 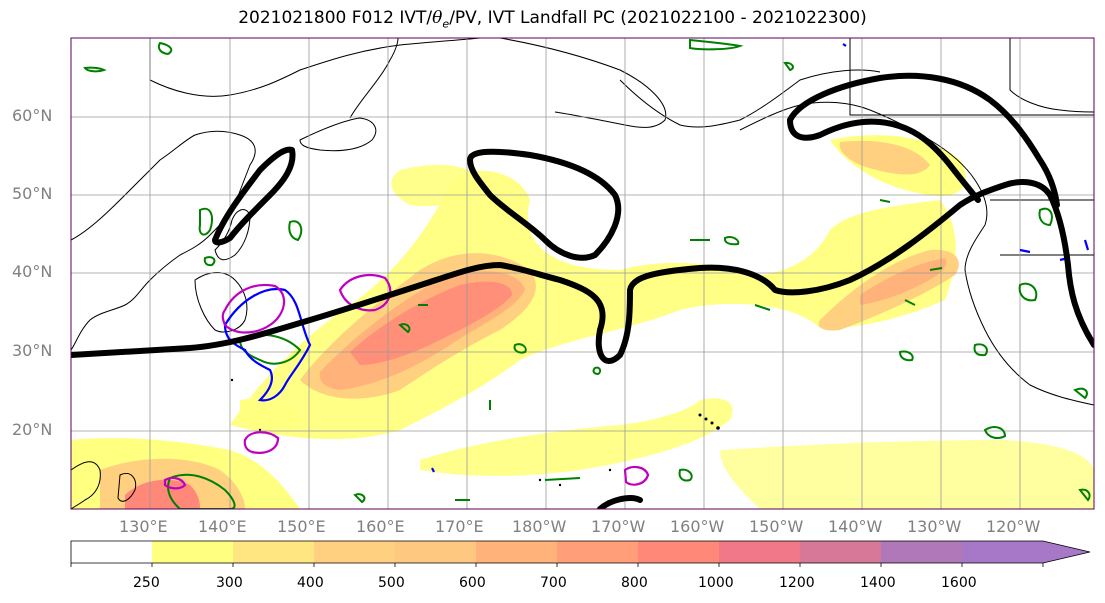 What do you see at coordinates (229, 583) in the screenshot?
I see `colorbar-tick-300: 300` at bounding box center [229, 583].